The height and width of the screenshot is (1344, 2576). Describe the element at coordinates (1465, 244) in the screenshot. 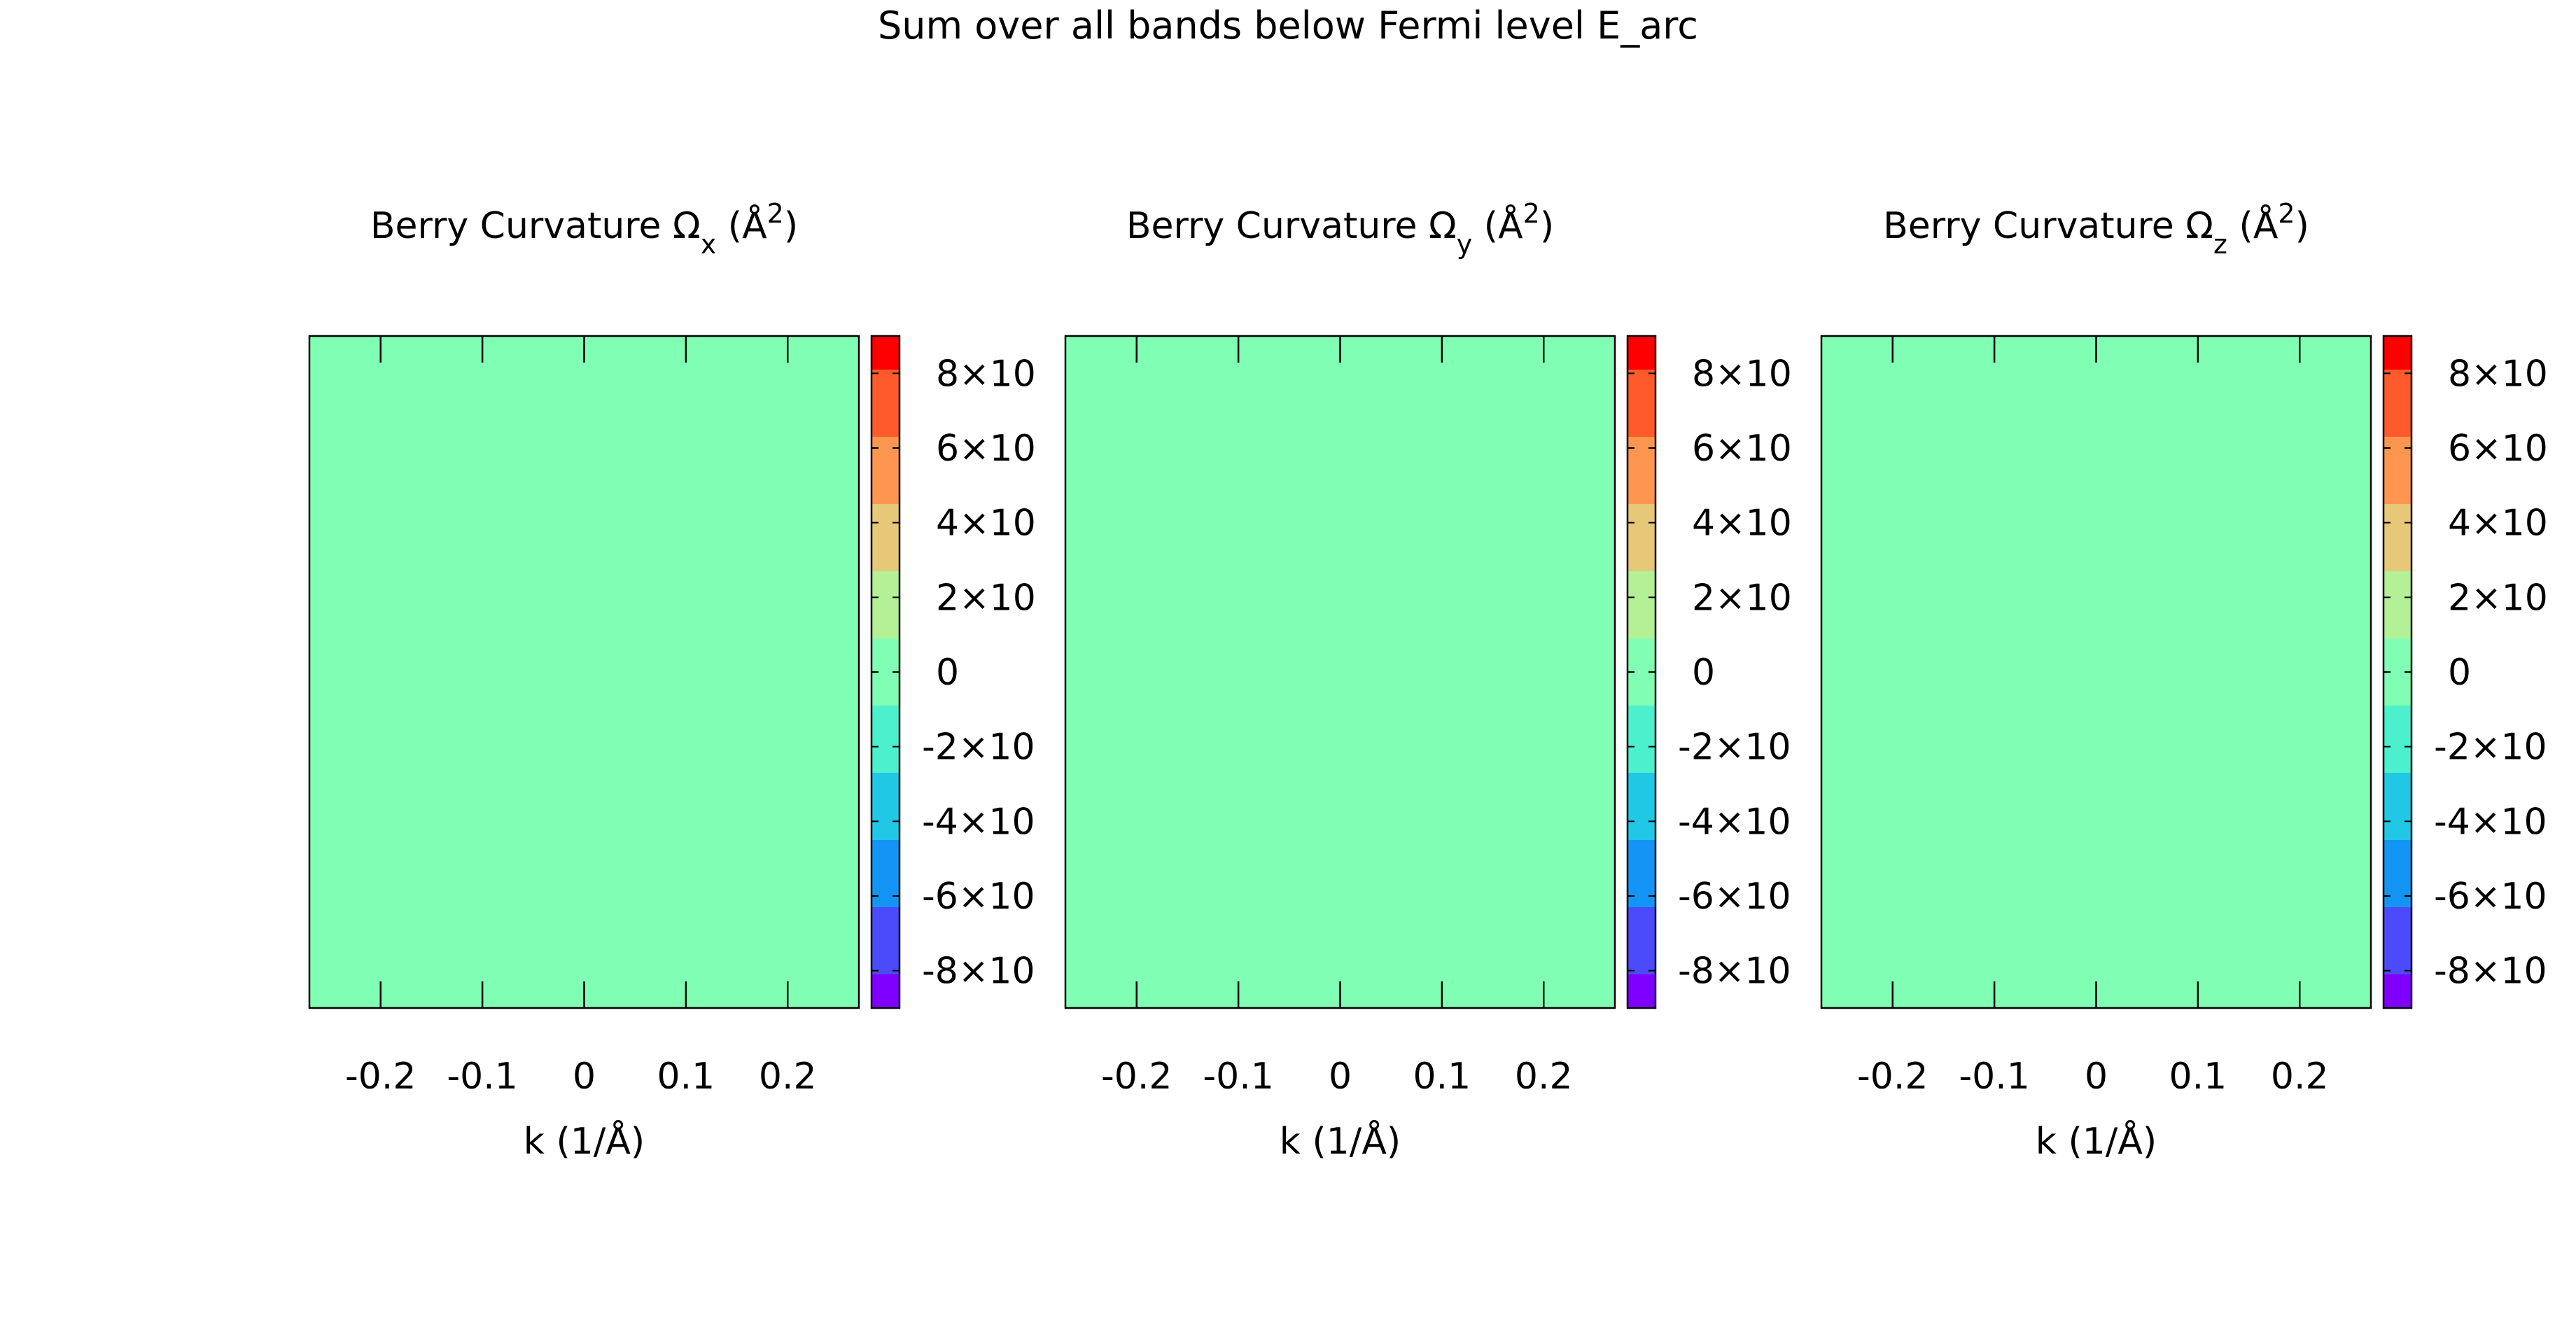

I see `panel-title-sub: y` at that location.